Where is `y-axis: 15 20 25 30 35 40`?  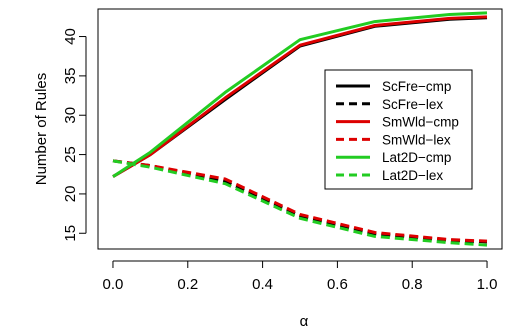
y-axis: 15 20 25 30 35 40 is located at coordinates (74, 135).